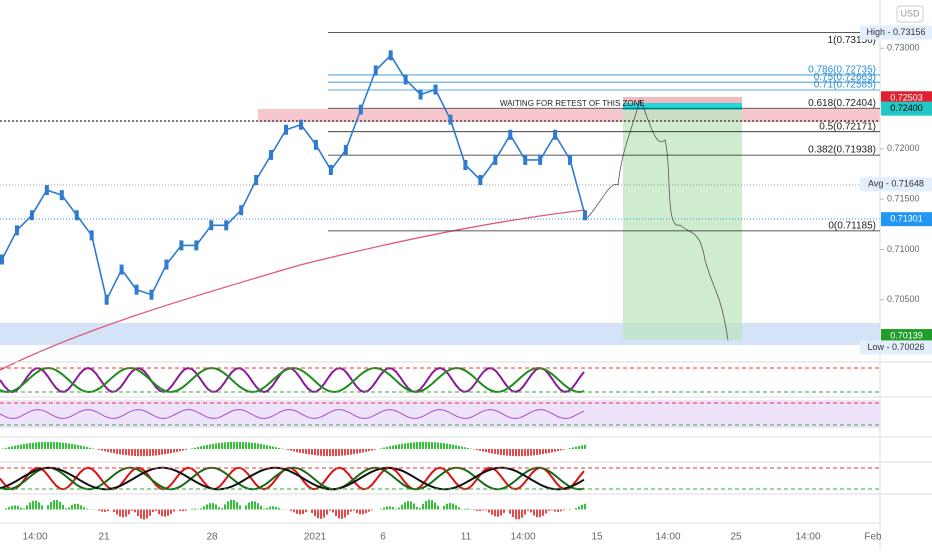 The image size is (932, 555). I want to click on x-tick-label: 28, so click(212, 537).